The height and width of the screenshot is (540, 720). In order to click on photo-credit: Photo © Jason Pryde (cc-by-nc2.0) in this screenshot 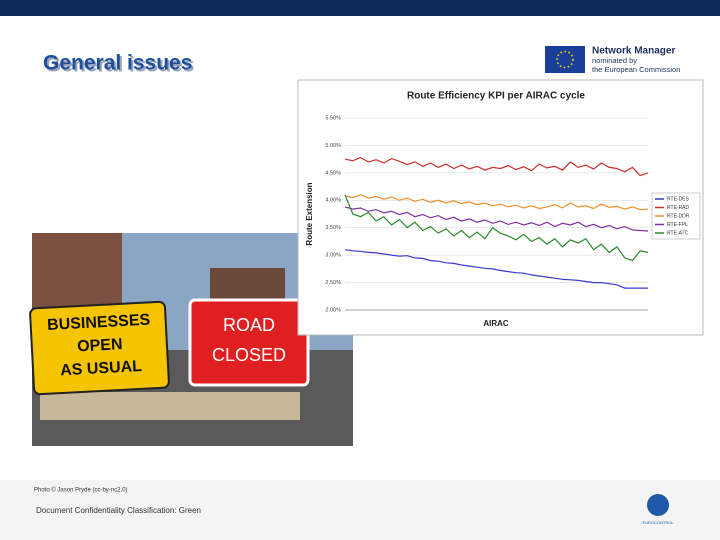, I will do `click(80, 490)`.